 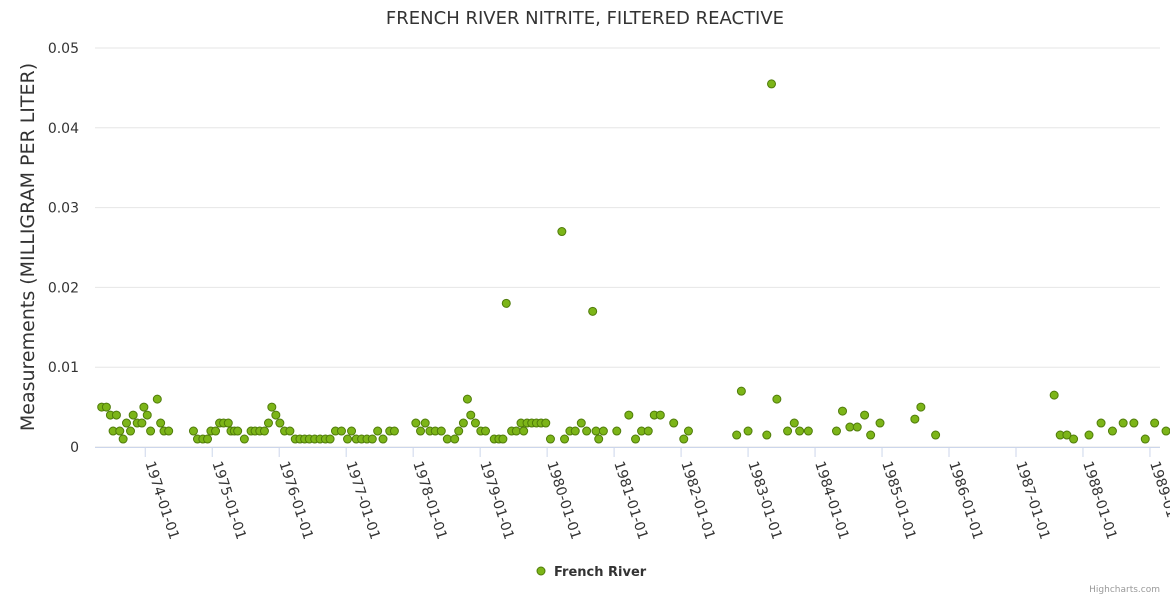 What do you see at coordinates (1124, 590) in the screenshot?
I see `credits-link: Highcharts.com` at bounding box center [1124, 590].